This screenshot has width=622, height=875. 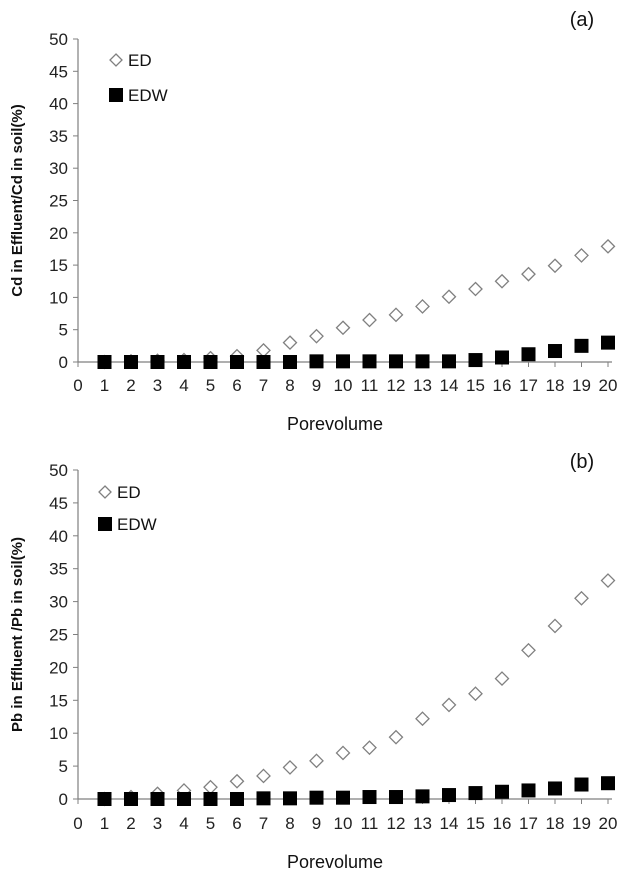 I want to click on legend-label-ed: ED, so click(x=129, y=492).